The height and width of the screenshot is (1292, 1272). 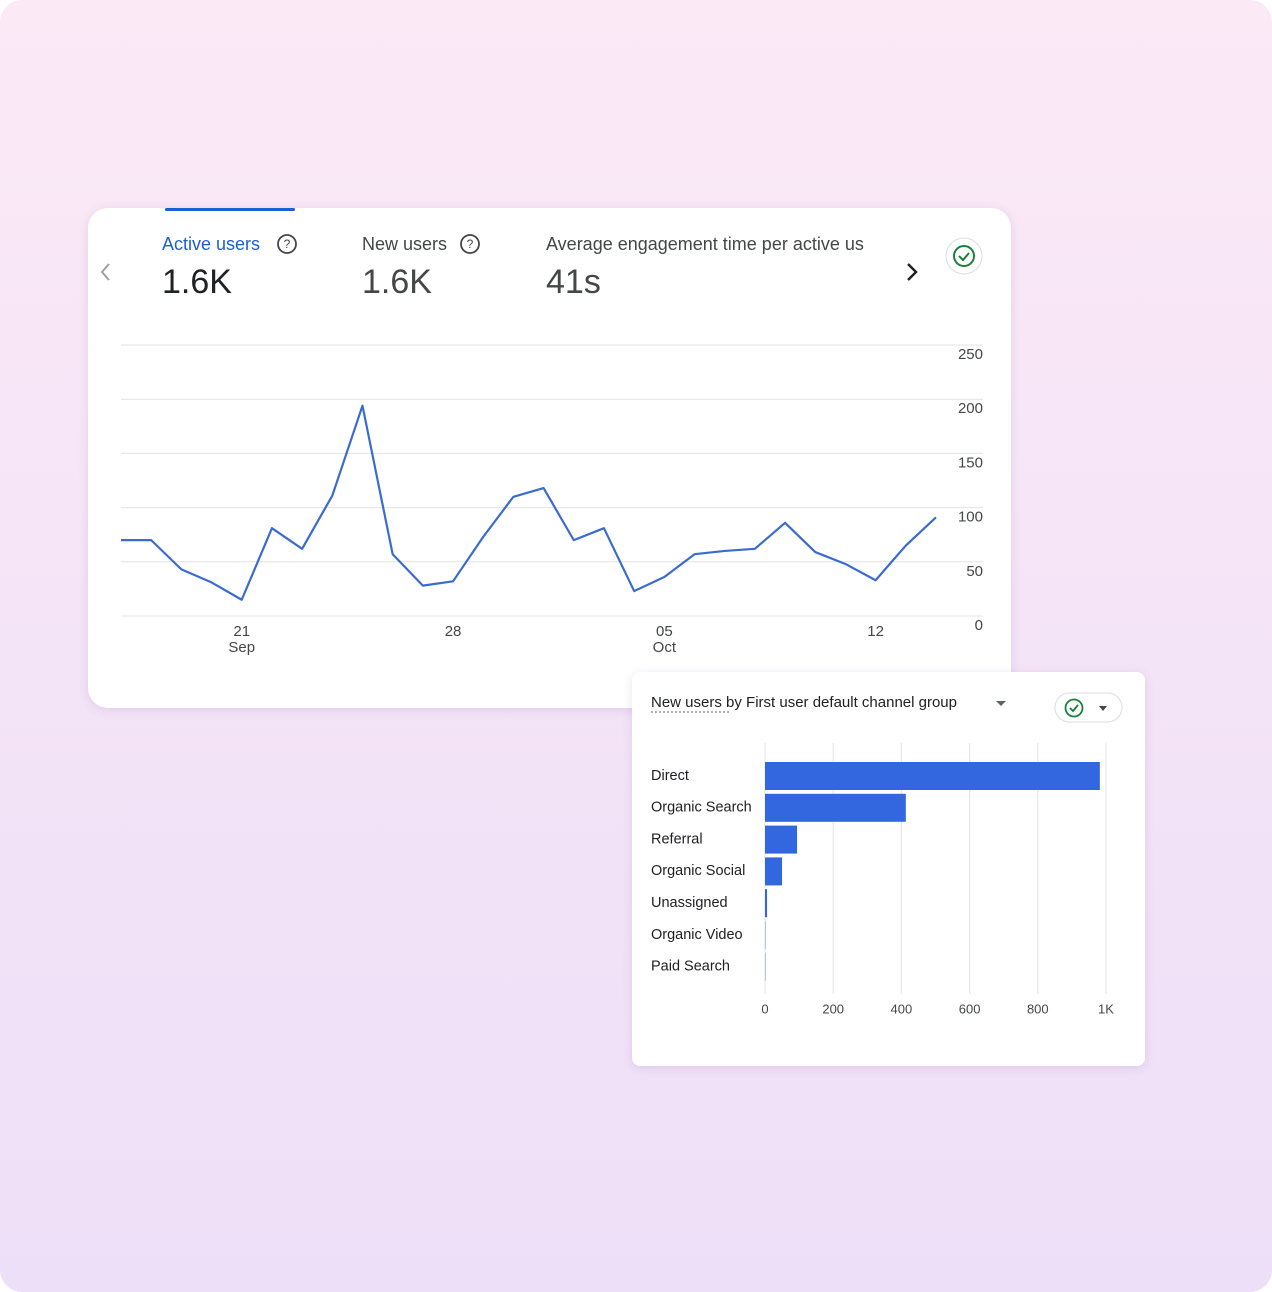 I want to click on metric-value: 41s, so click(x=573, y=282).